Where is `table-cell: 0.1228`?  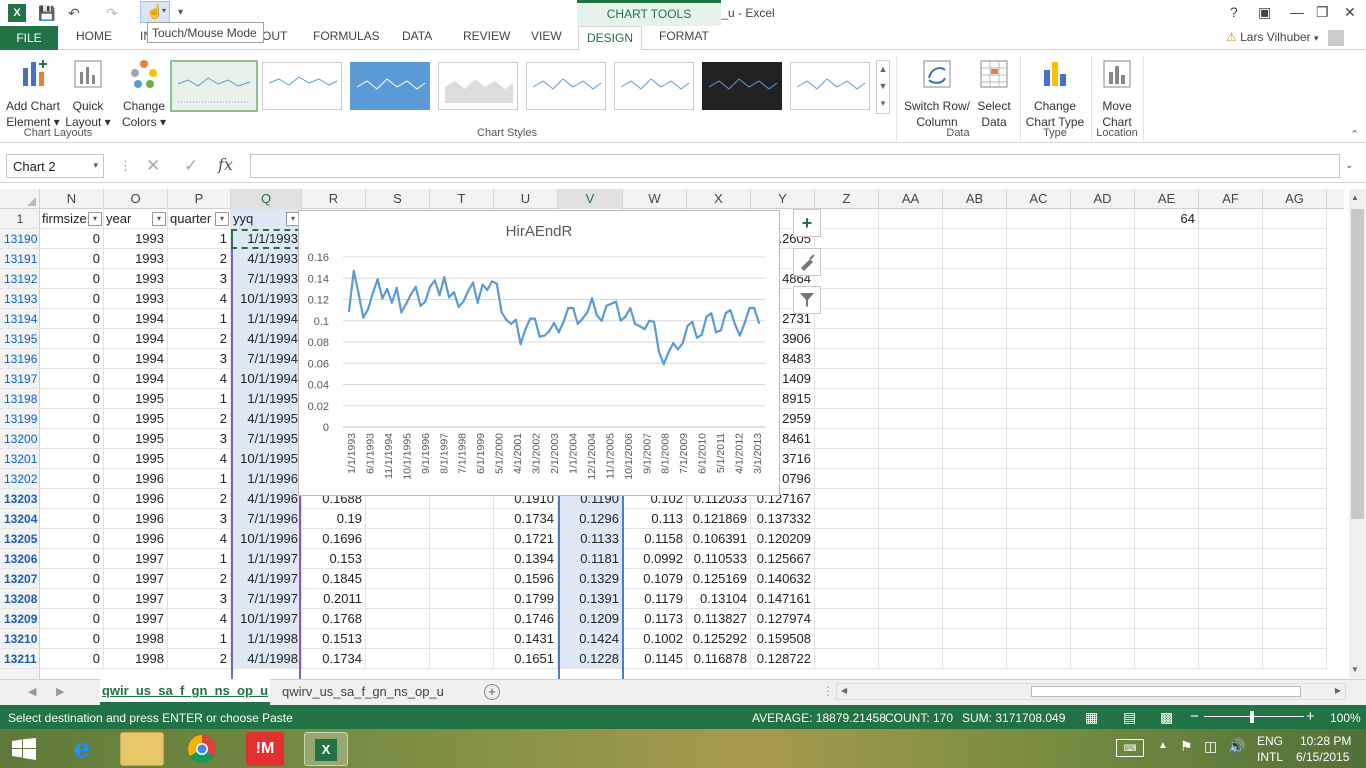
table-cell: 0.1228 is located at coordinates (590, 659).